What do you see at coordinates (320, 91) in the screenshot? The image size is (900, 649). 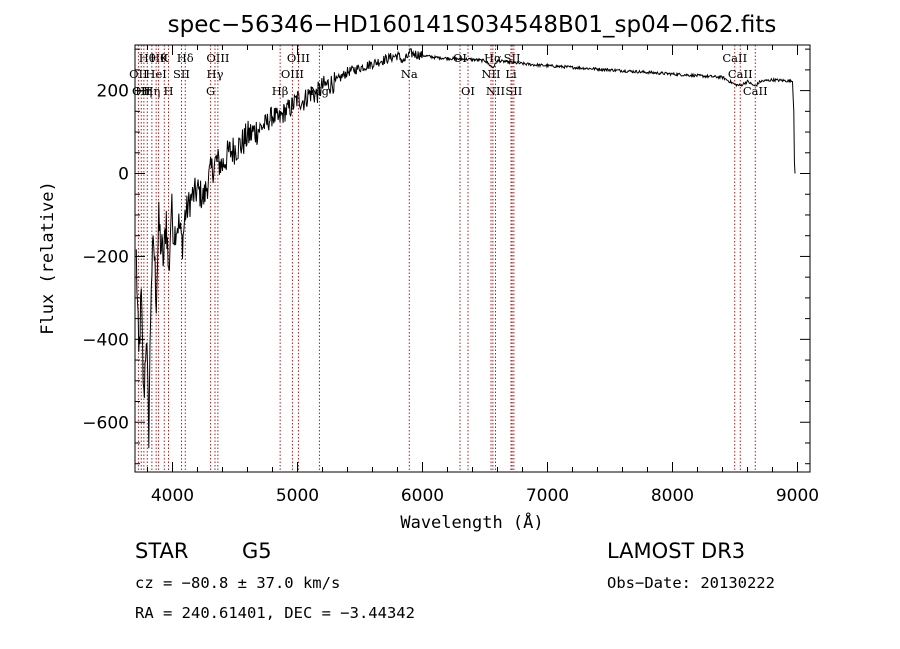 I see `spectral-line-label: Mg` at bounding box center [320, 91].